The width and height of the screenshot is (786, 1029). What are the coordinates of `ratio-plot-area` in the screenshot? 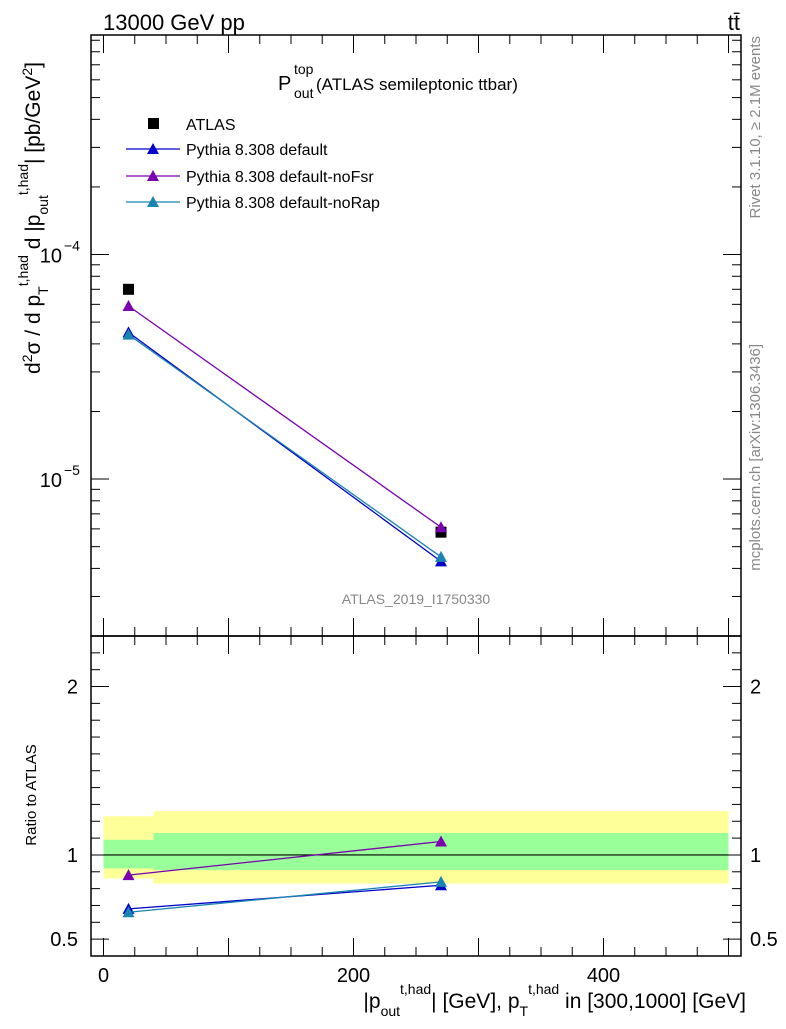 It's located at (416, 864).